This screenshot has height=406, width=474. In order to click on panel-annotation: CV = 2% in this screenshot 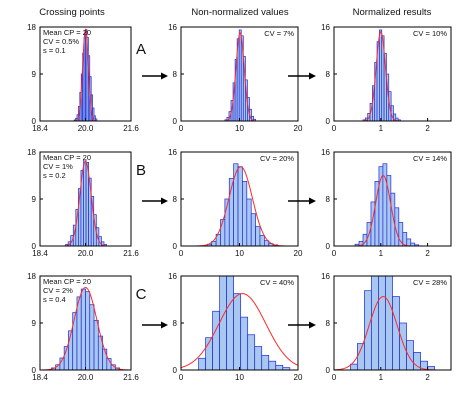, I will do `click(58, 290)`.